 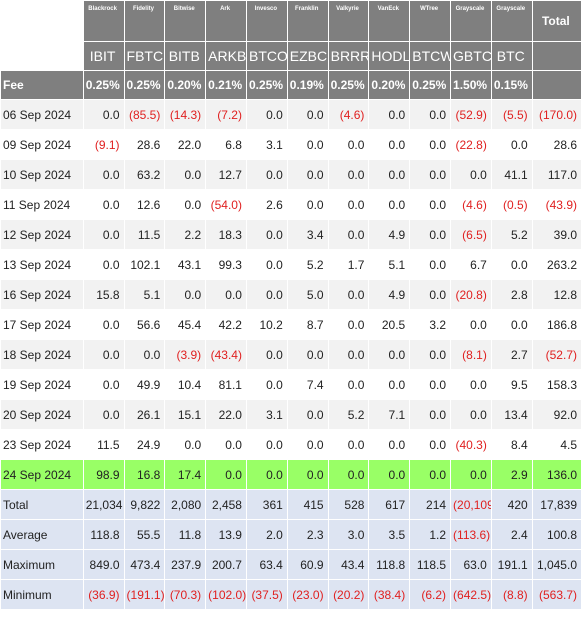 I want to click on flow-cell: (20.8), so click(x=471, y=294).